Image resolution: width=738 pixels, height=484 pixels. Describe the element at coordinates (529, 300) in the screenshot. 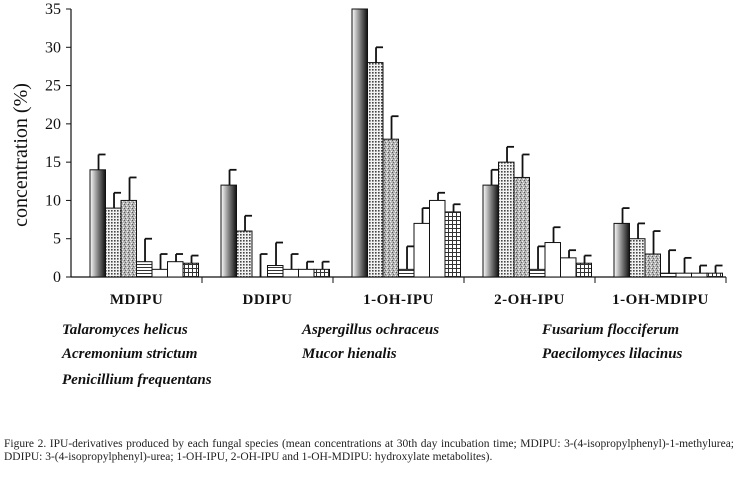

I see `x-category-label: 2-OH-IPU` at that location.